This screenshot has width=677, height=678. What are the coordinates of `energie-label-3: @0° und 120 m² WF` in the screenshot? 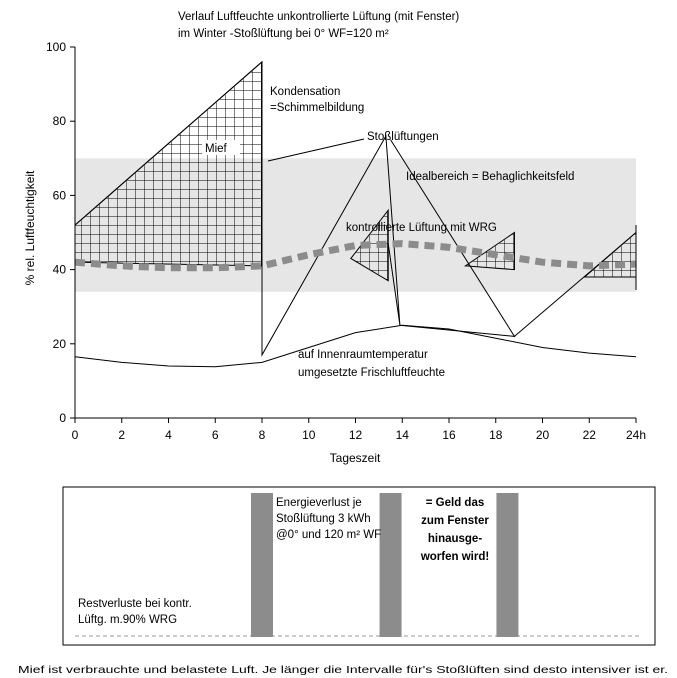 It's located at (328, 535).